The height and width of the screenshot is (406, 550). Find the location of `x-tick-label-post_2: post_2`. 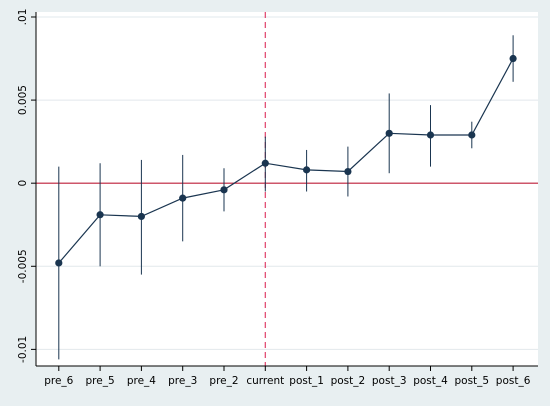

x-tick-label-post_2: post_2 is located at coordinates (348, 381).